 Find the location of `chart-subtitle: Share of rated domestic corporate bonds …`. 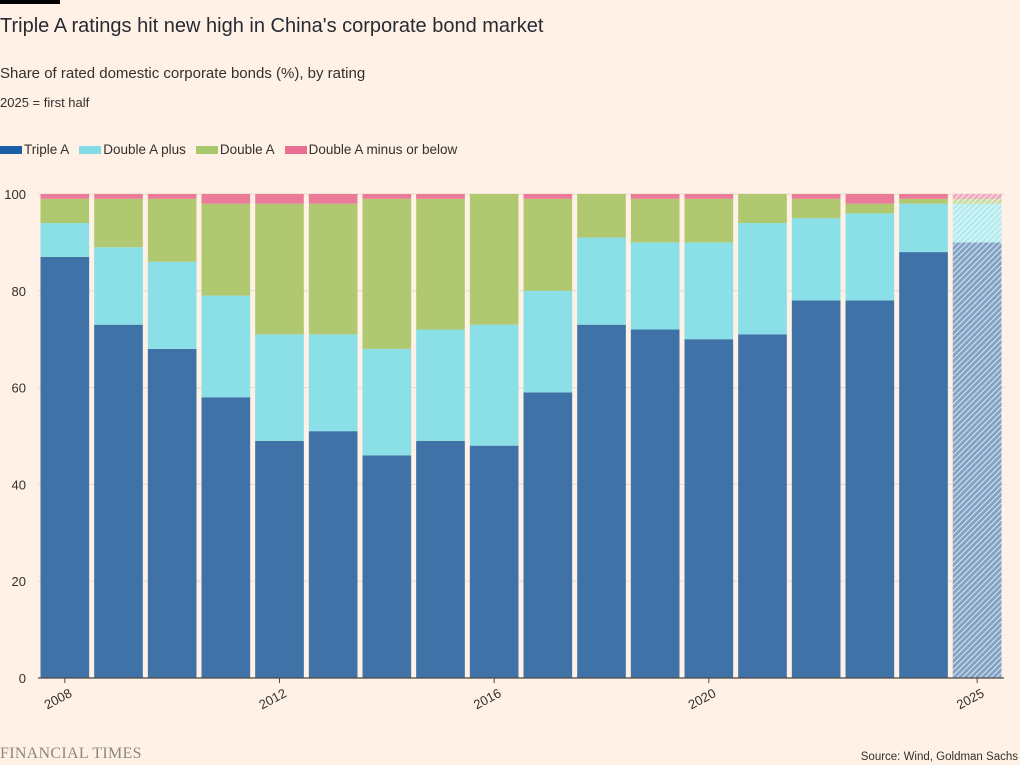

chart-subtitle: Share of rated domestic corporate bonds … is located at coordinates (183, 73).